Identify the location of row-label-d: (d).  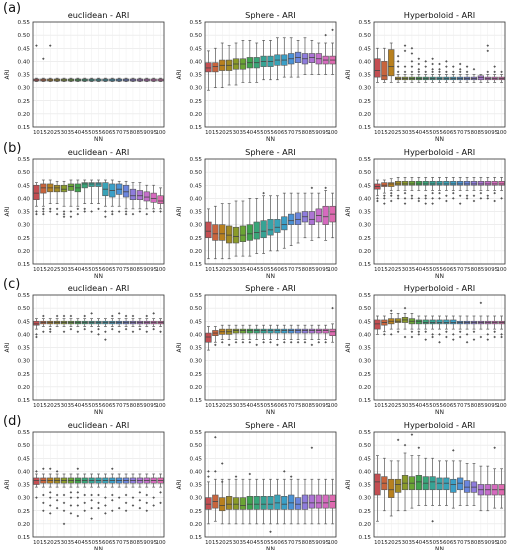
(12, 421).